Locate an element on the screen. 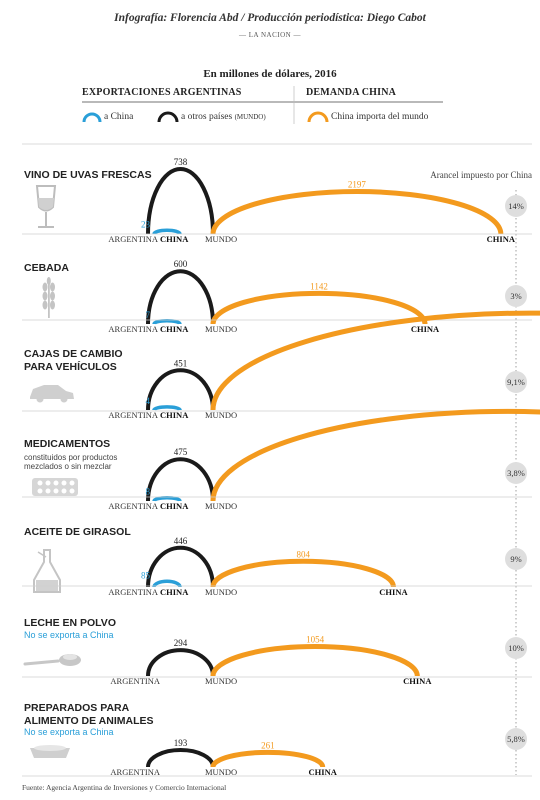 The image size is (540, 800). tariff-value: 10% is located at coordinates (516, 648).